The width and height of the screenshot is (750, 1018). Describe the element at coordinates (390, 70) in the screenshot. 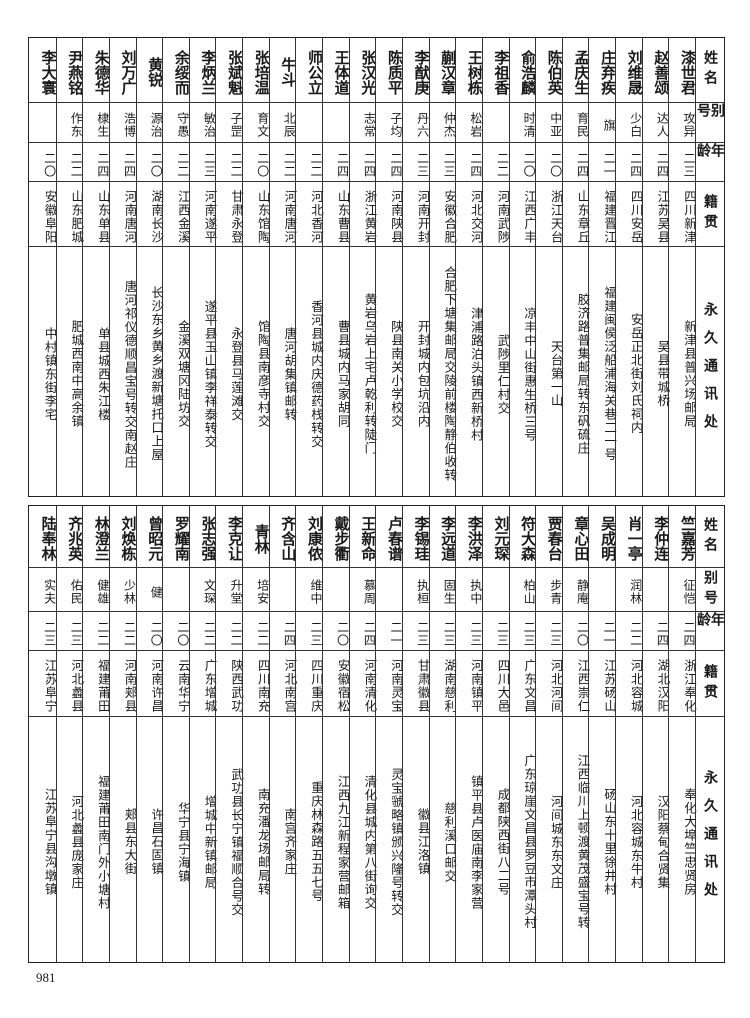

I see `person-name: 陈质平` at that location.